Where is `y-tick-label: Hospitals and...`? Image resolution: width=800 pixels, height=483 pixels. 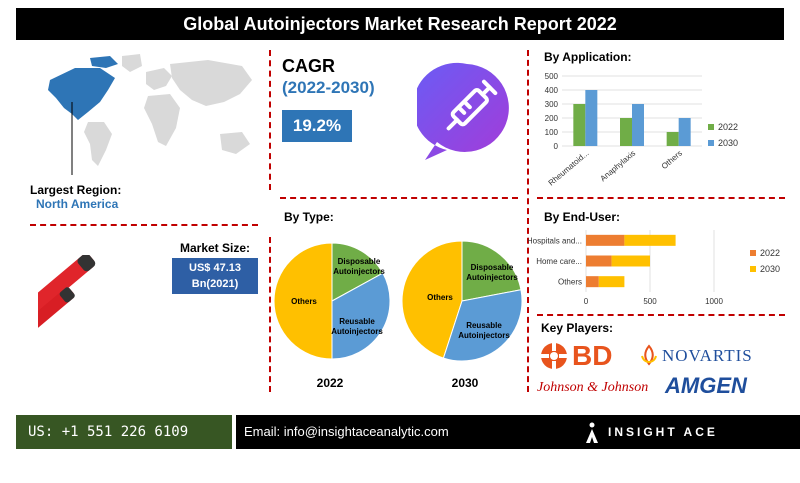
y-tick-label: Hospitals and... is located at coordinates (555, 240).